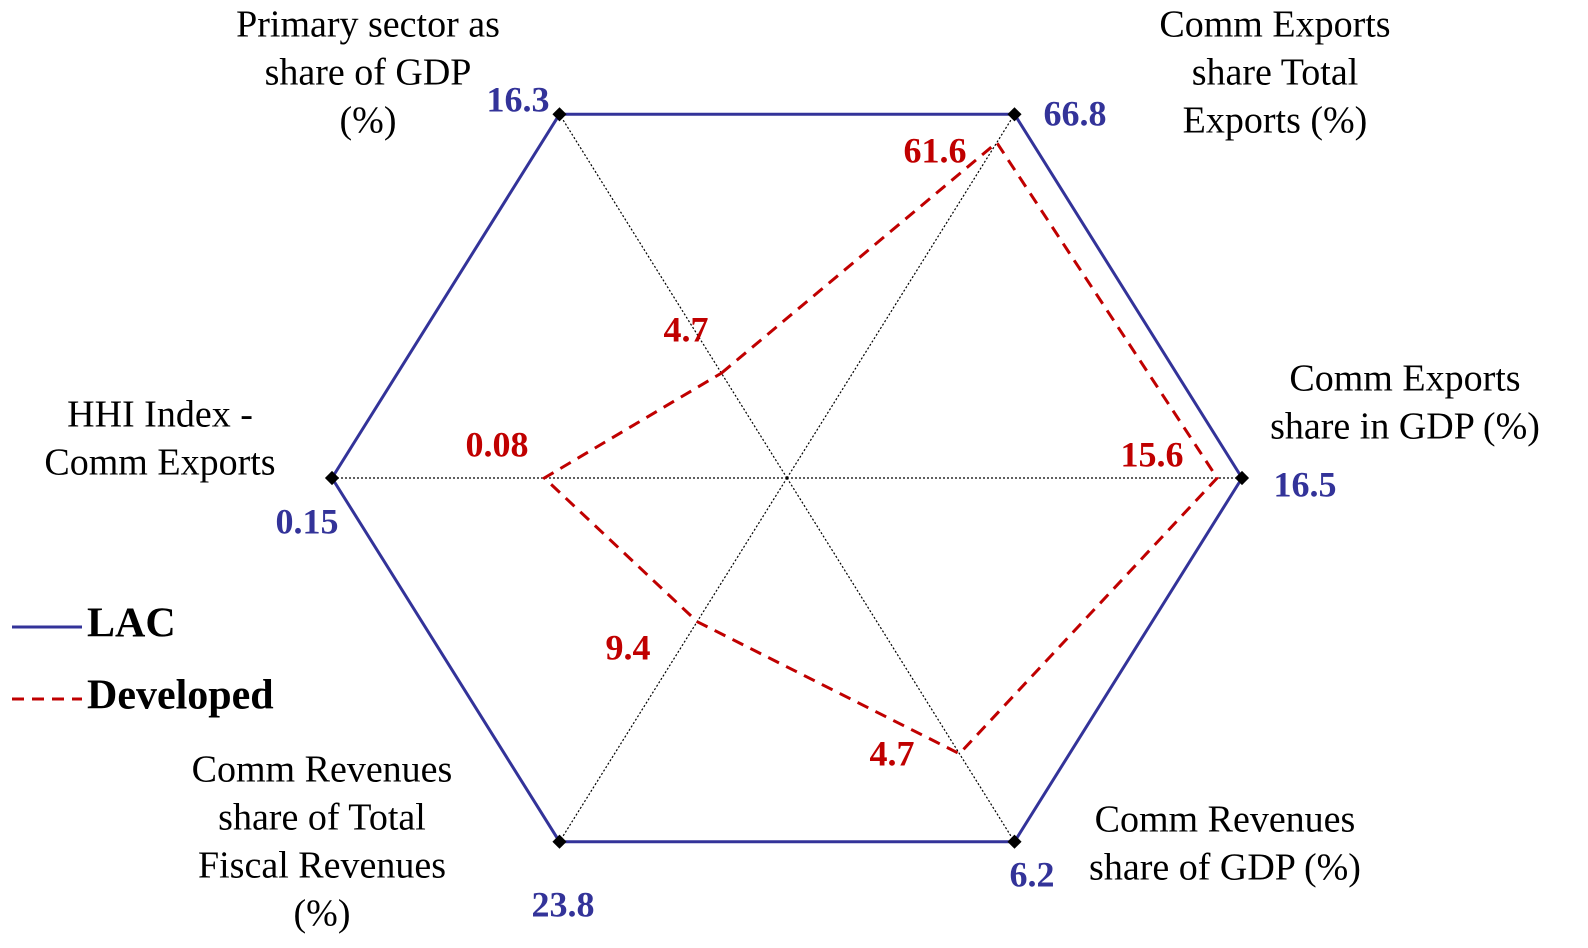  I want to click on axis-label: Fiscal Revenues, so click(322, 866).